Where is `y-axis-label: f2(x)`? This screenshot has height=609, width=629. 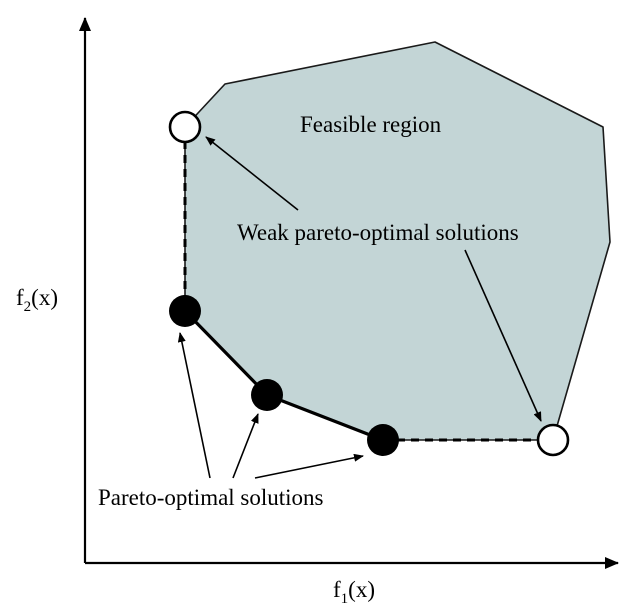
y-axis-label: f2(x) is located at coordinates (37, 300).